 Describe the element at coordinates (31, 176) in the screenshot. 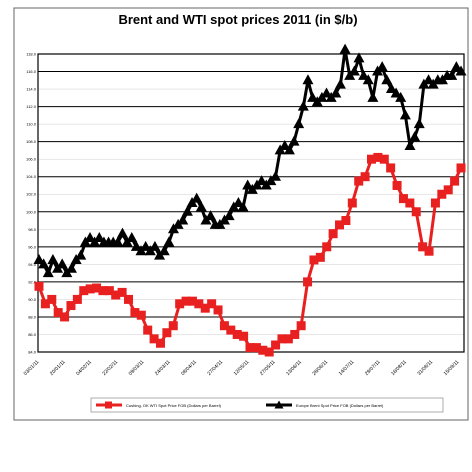

I see `y-tick-label: 104.0` at that location.